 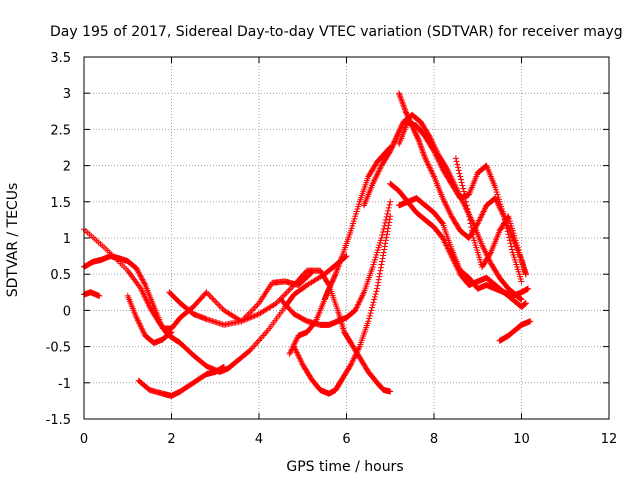 What do you see at coordinates (171, 439) in the screenshot?
I see `x-tick-label: 2` at bounding box center [171, 439].